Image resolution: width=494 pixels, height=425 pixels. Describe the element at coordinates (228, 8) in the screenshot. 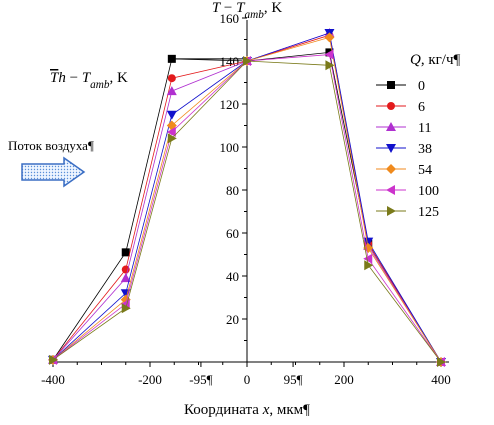

I see `y-axis-label-part: −` at that location.